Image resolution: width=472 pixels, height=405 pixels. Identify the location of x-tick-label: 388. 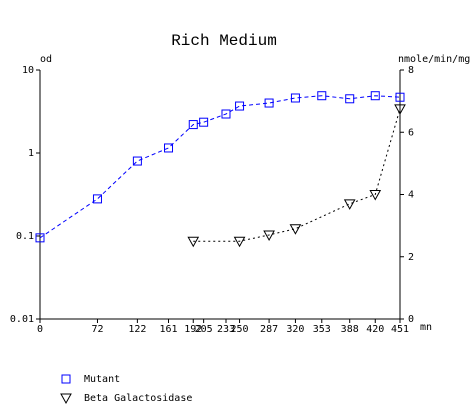
(350, 329).